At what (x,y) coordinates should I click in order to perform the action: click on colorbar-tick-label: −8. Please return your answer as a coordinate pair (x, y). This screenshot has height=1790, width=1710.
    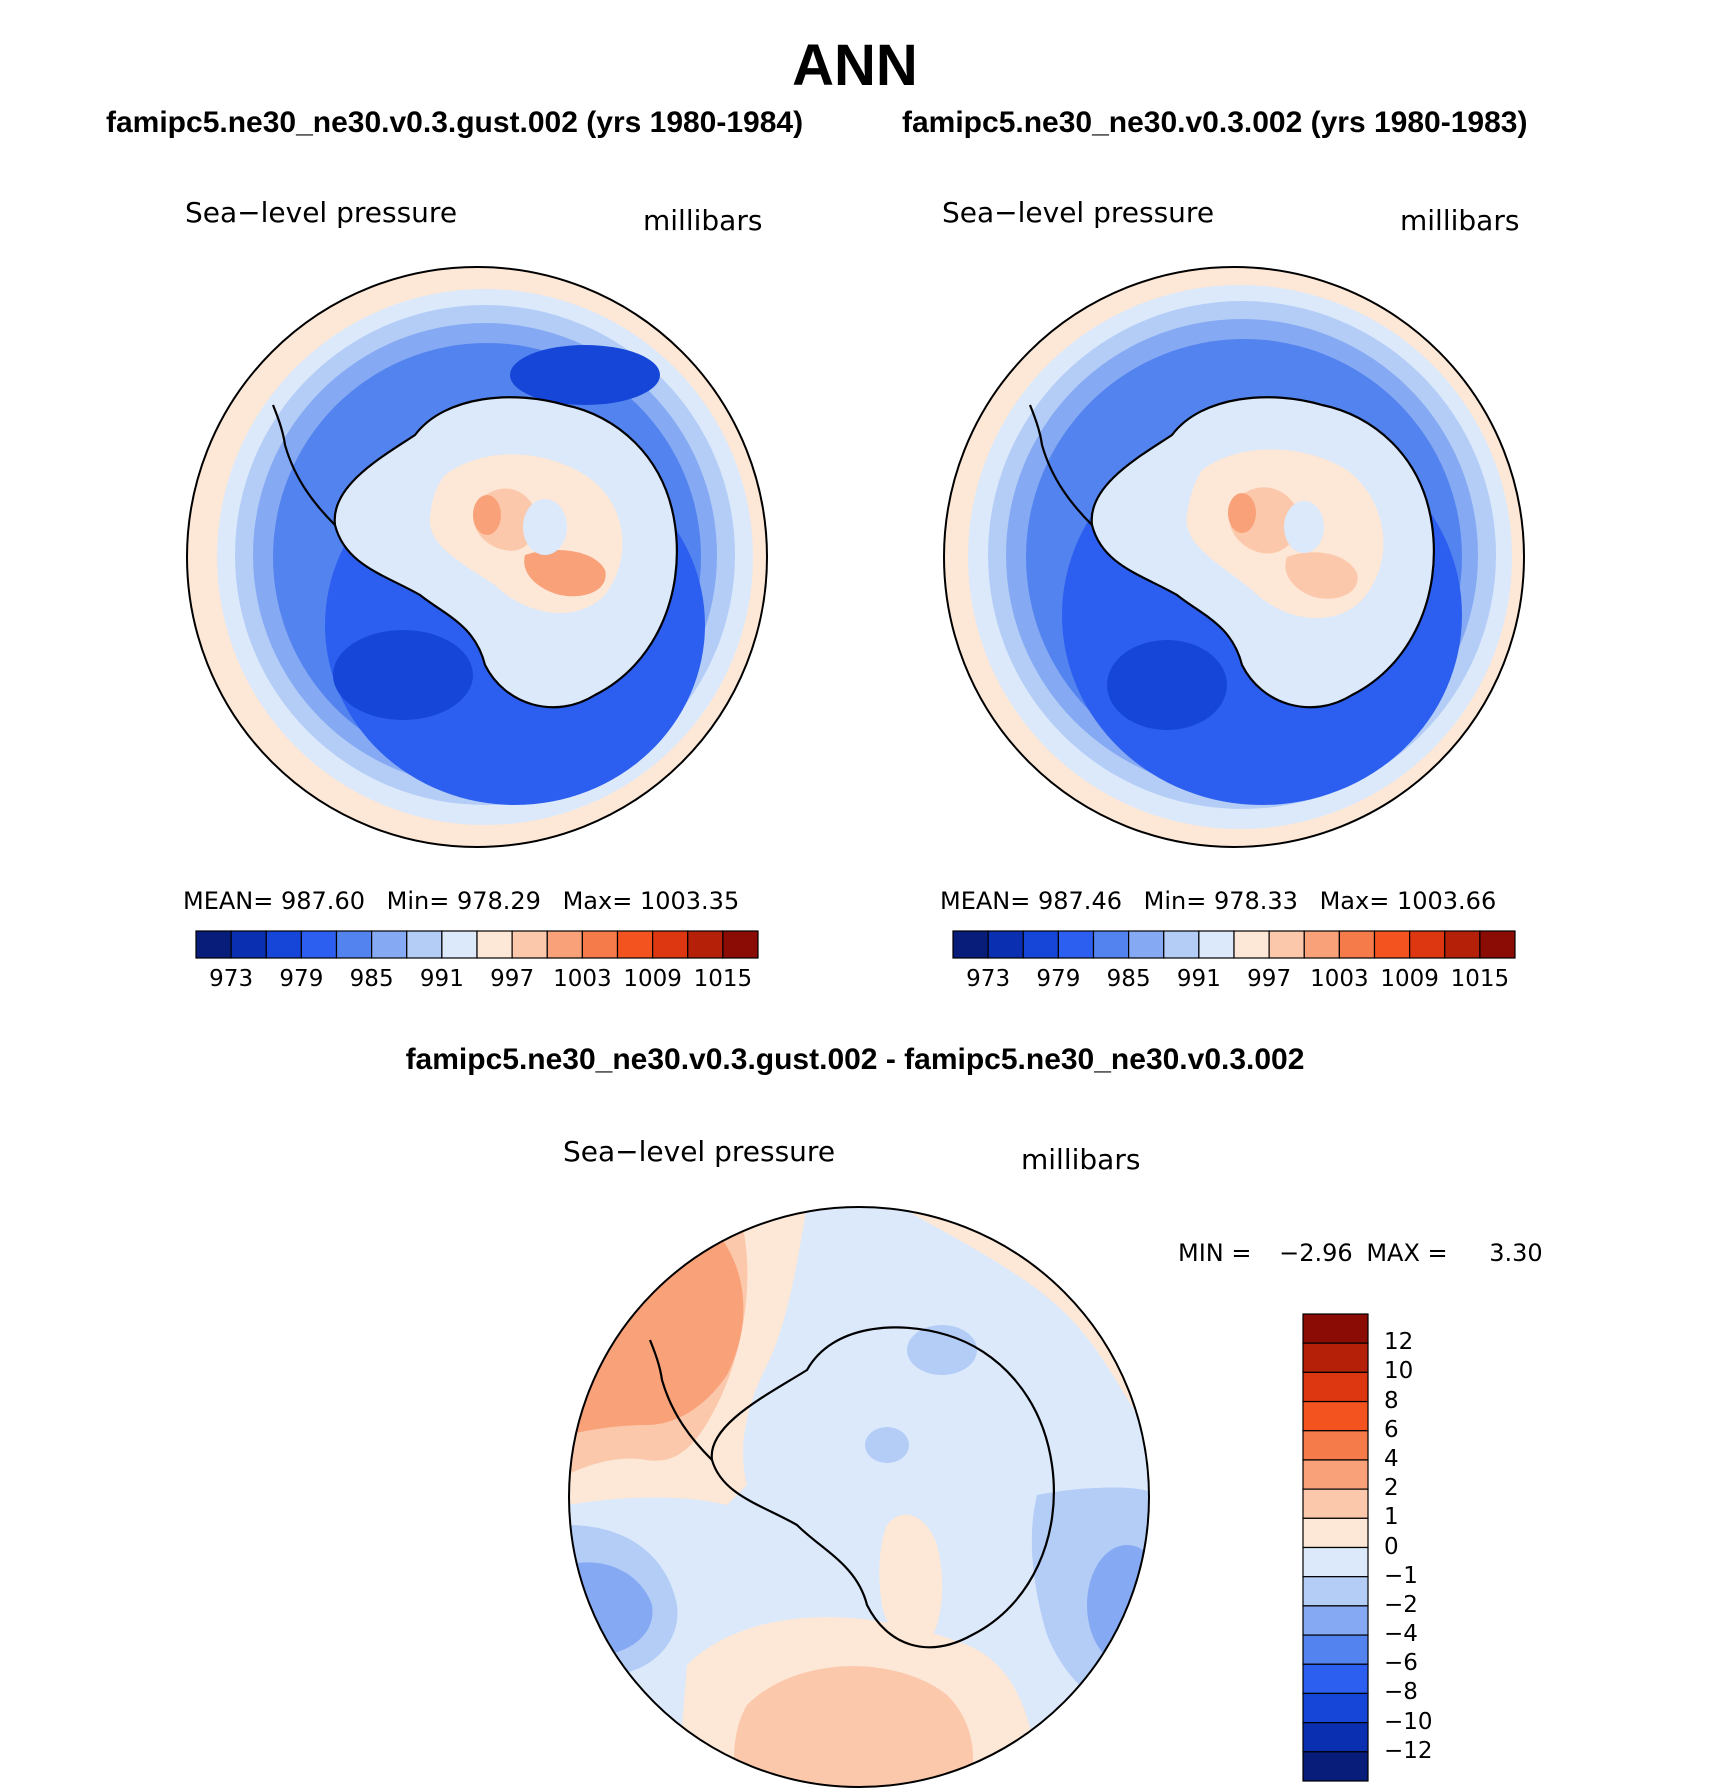
    Looking at the image, I should click on (1401, 1692).